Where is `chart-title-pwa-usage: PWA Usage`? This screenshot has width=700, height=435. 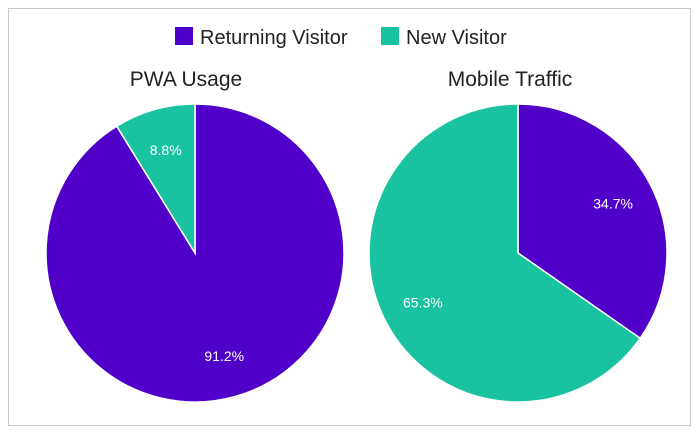
chart-title-pwa-usage: PWA Usage is located at coordinates (186, 79).